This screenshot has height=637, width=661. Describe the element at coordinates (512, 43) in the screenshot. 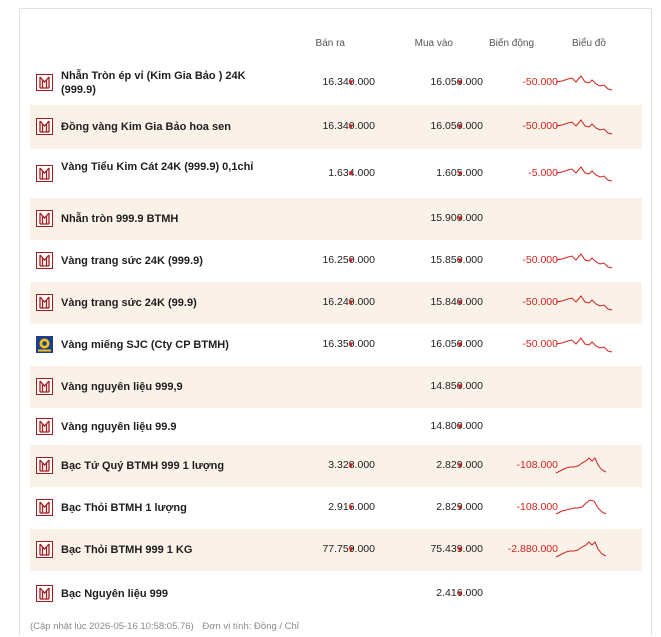

I see `header-change: Biến động` at that location.